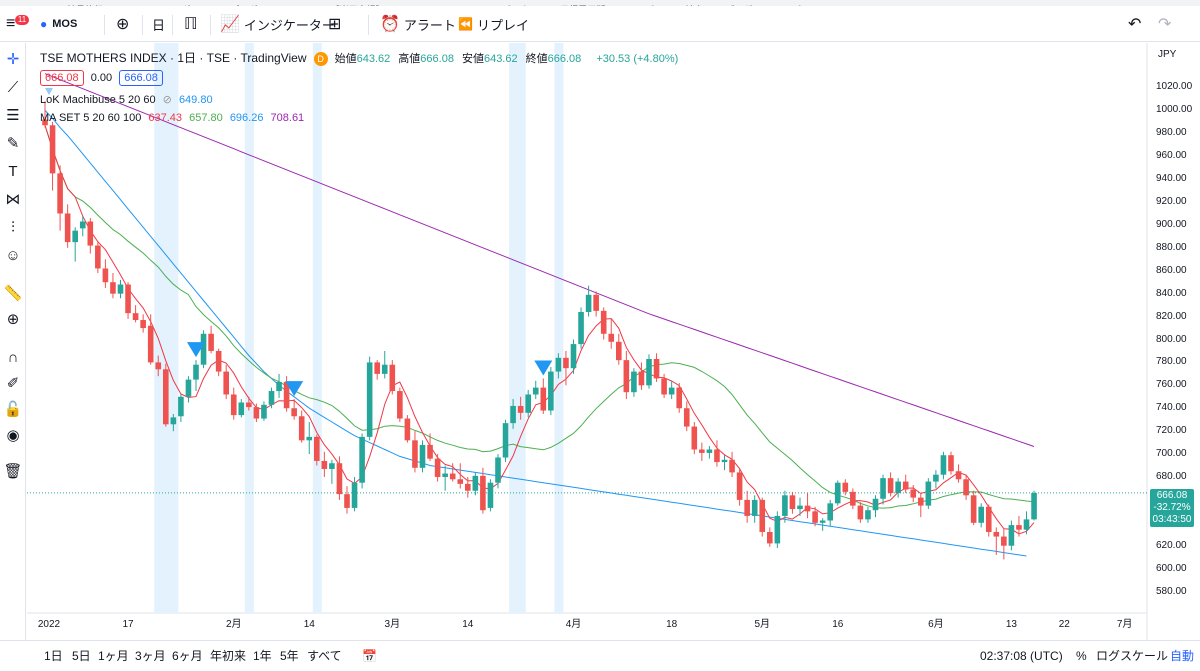  What do you see at coordinates (1182, 656) in the screenshot?
I see `auto-scale-toggle: 自動` at bounding box center [1182, 656].